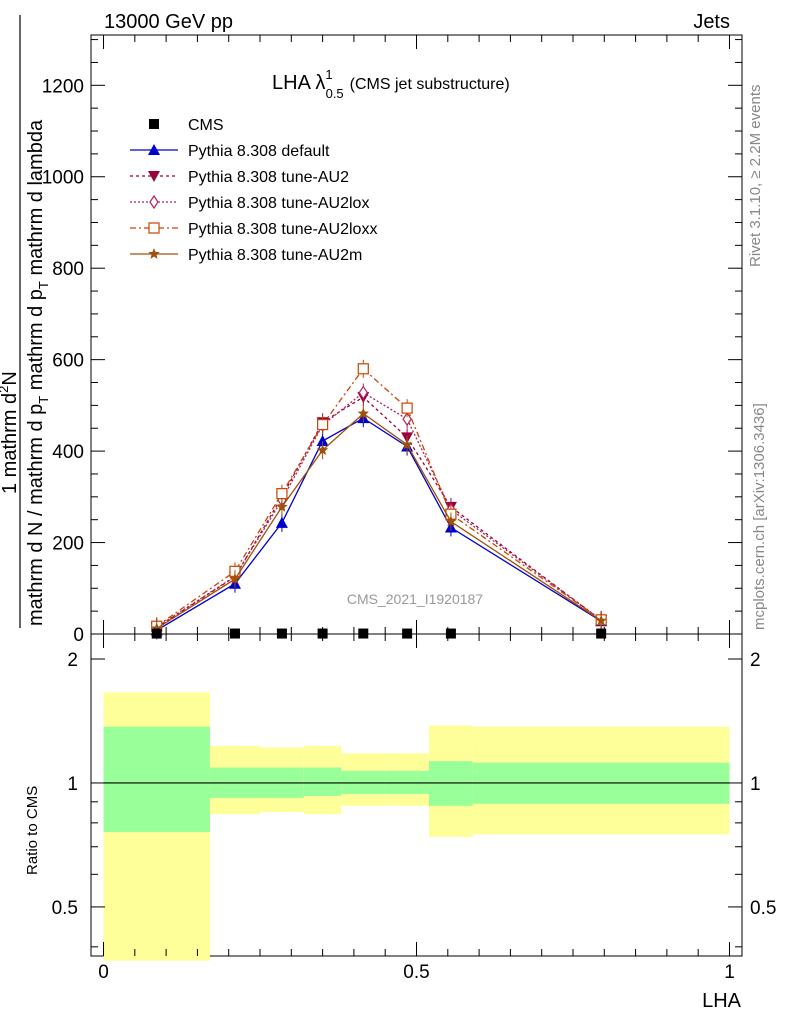 The width and height of the screenshot is (786, 1024). I want to click on header-left: 13000 GeV pp, so click(168, 22).